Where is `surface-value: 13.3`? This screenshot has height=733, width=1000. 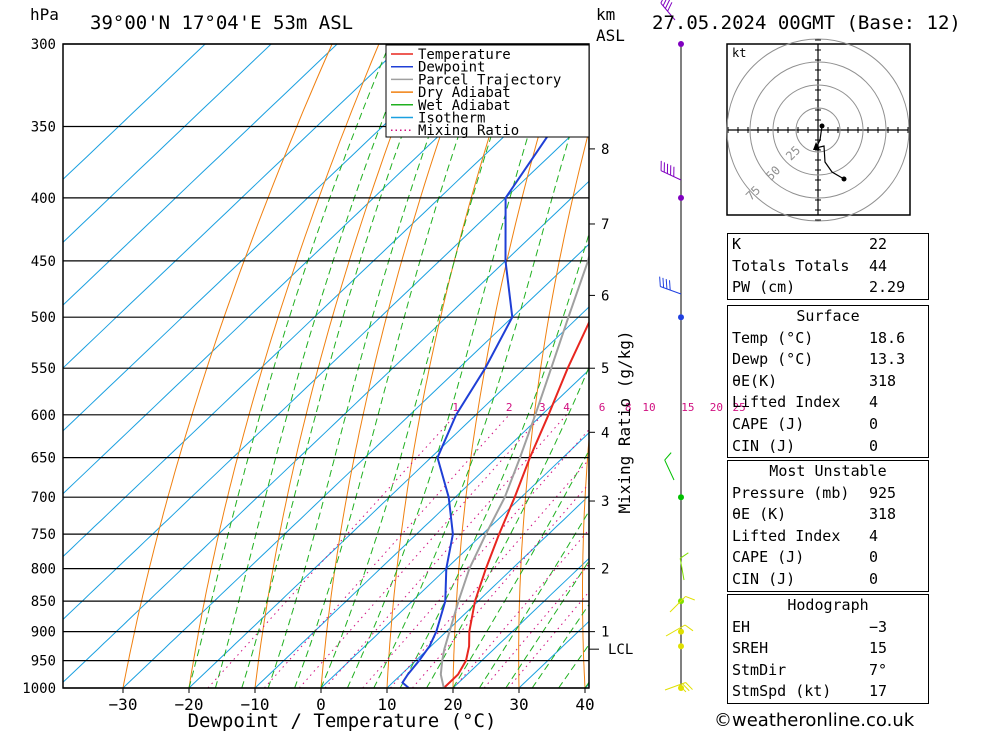
surface-value: 13.3 is located at coordinates (887, 359).